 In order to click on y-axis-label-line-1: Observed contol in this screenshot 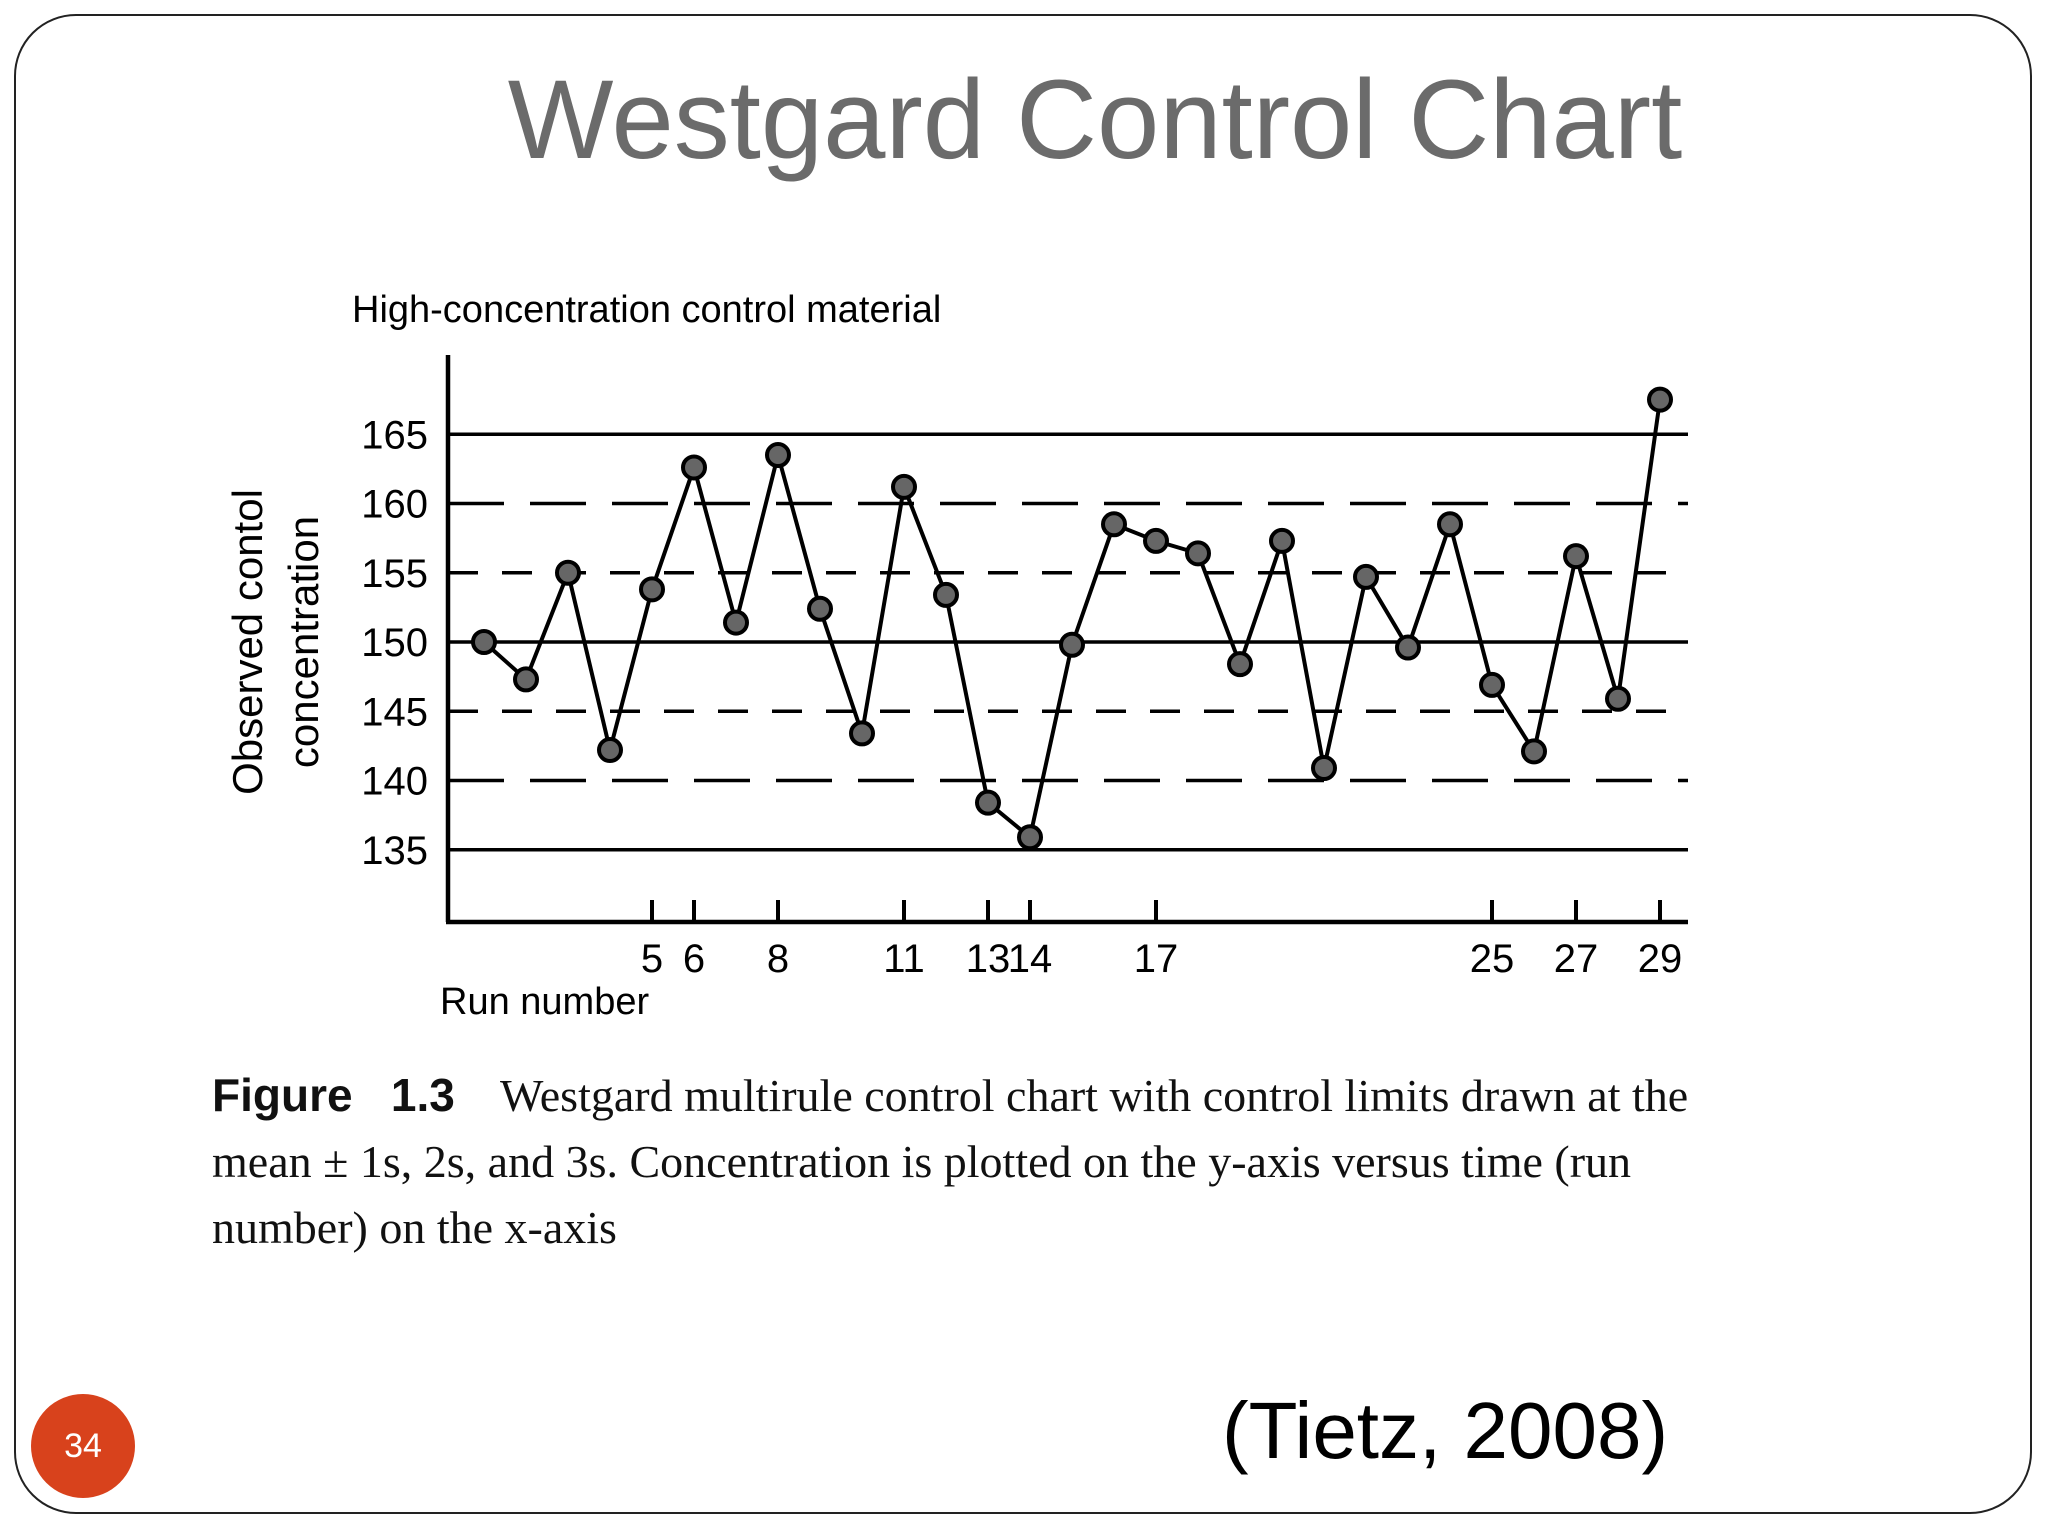, I will do `click(247, 642)`.